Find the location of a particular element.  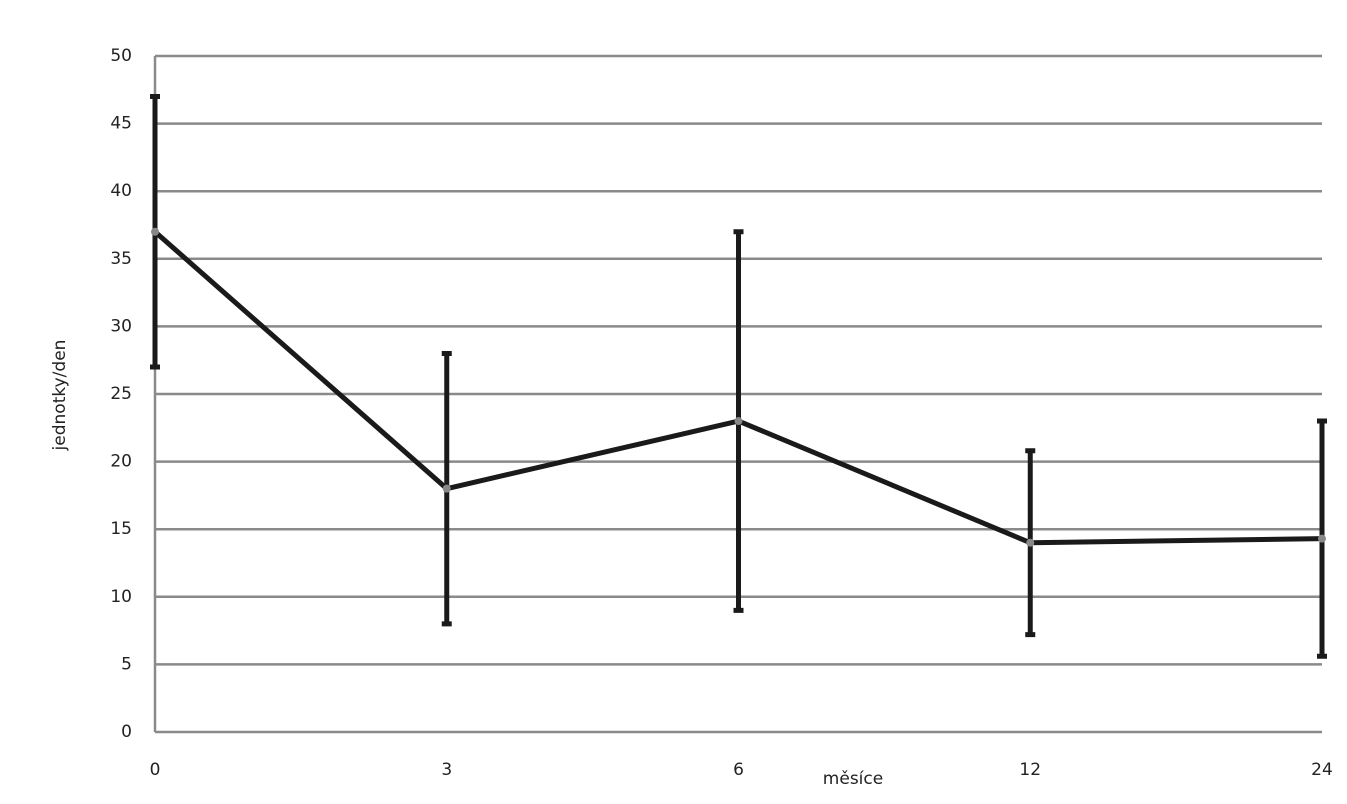

x-tick-label: 0 is located at coordinates (155, 770).